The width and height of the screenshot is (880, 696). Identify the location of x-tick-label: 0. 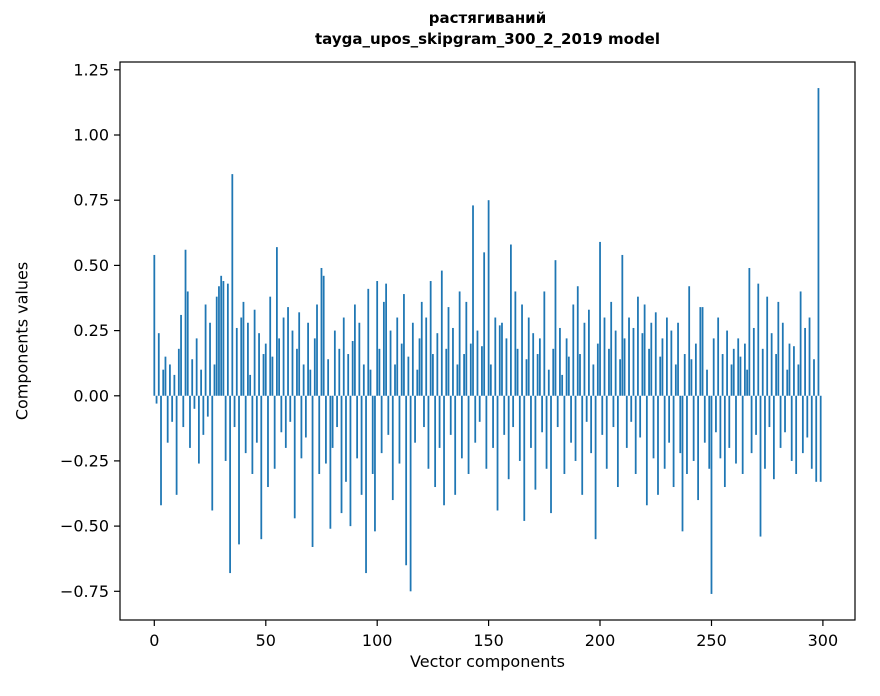
(154, 640).